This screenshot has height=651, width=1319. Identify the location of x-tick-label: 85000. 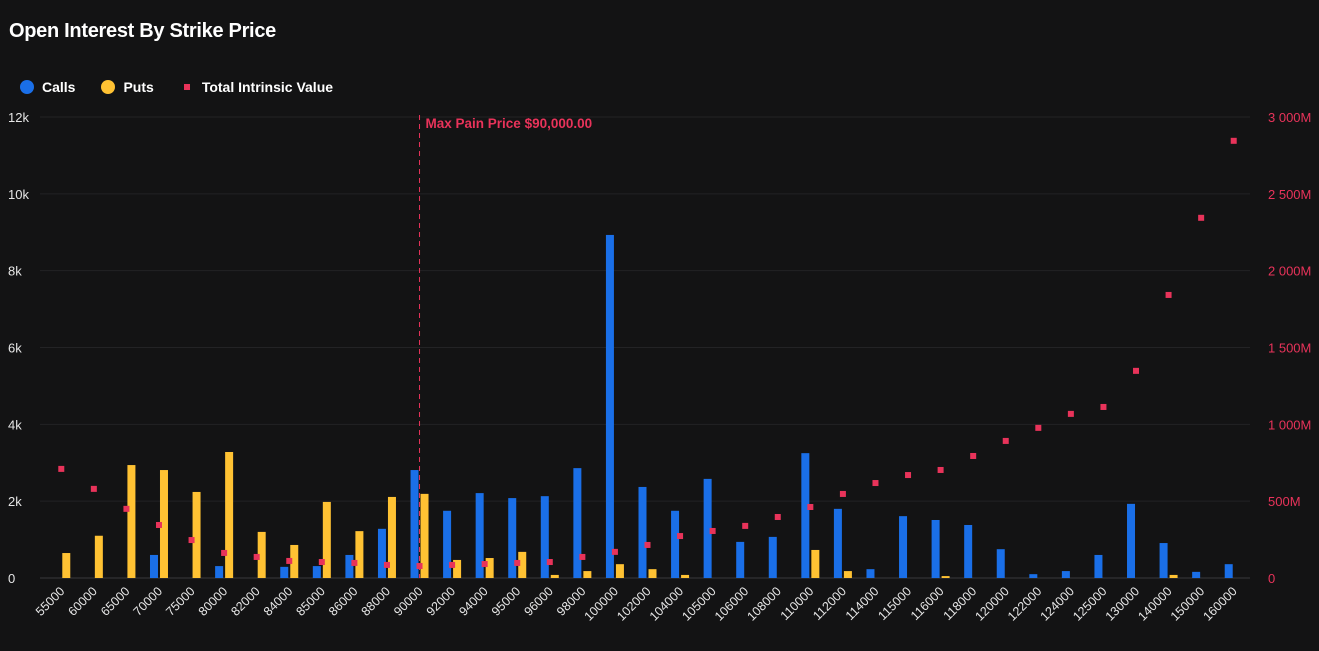
(310, 601).